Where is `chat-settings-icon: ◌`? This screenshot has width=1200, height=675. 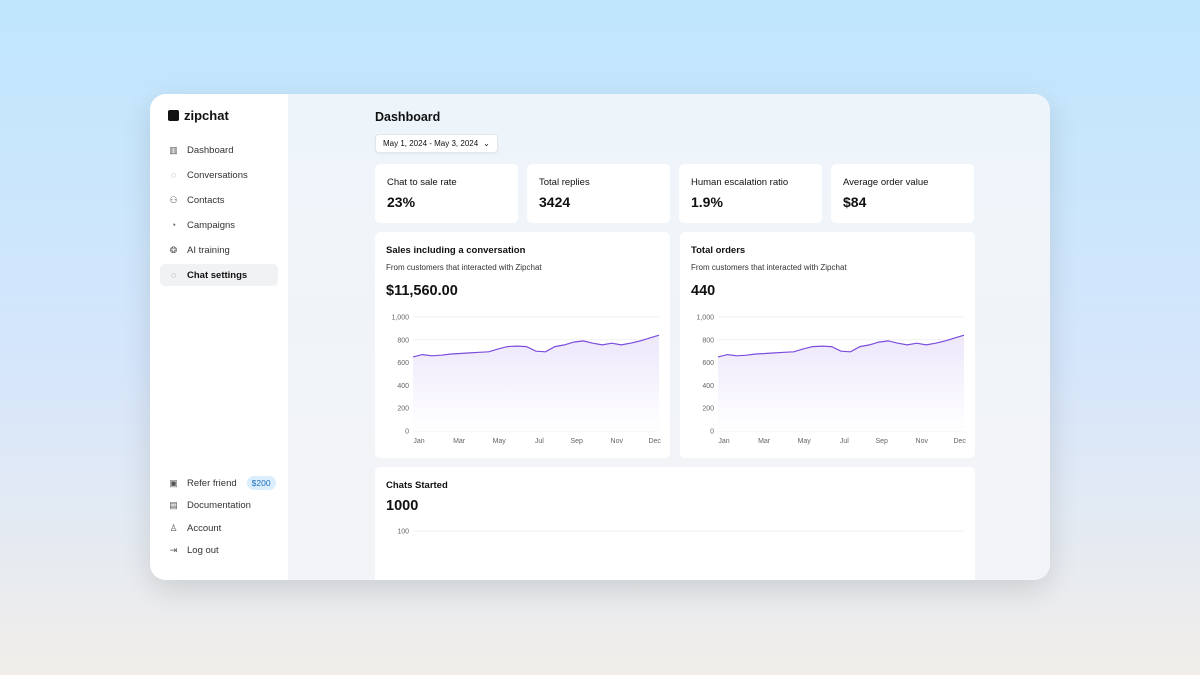 chat-settings-icon: ◌ is located at coordinates (173, 275).